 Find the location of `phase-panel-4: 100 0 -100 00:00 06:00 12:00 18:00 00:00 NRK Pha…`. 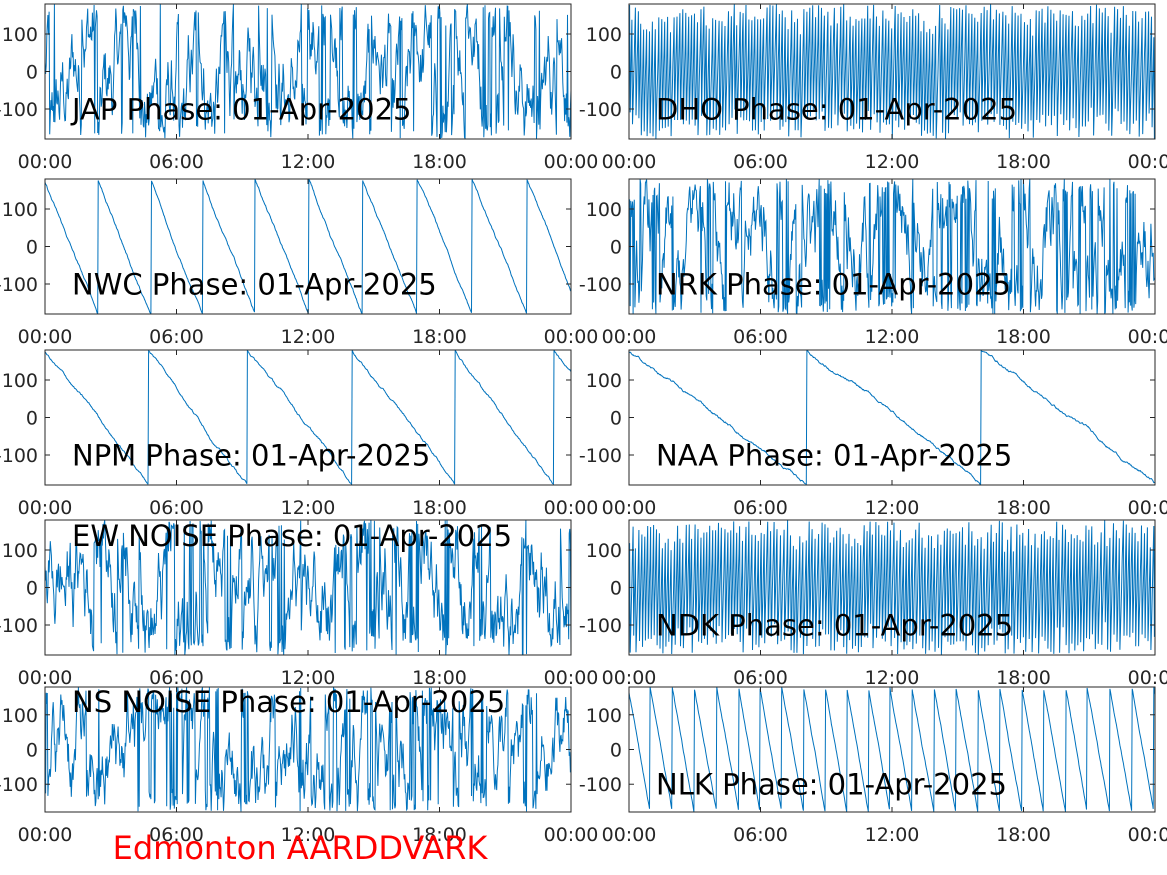

phase-panel-4: 100 0 -100 00:00 06:00 12:00 18:00 00:00 NRK Pha… is located at coordinates (873, 263).